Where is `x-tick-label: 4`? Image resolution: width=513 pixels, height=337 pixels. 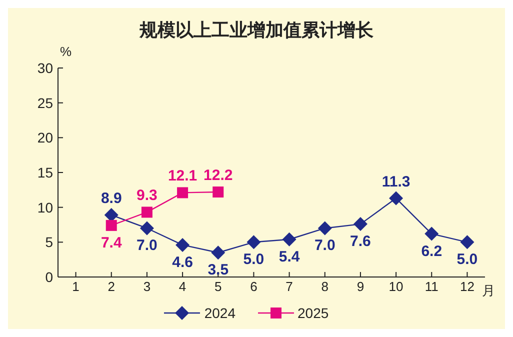
x-tick-label: 4 is located at coordinates (182, 286).